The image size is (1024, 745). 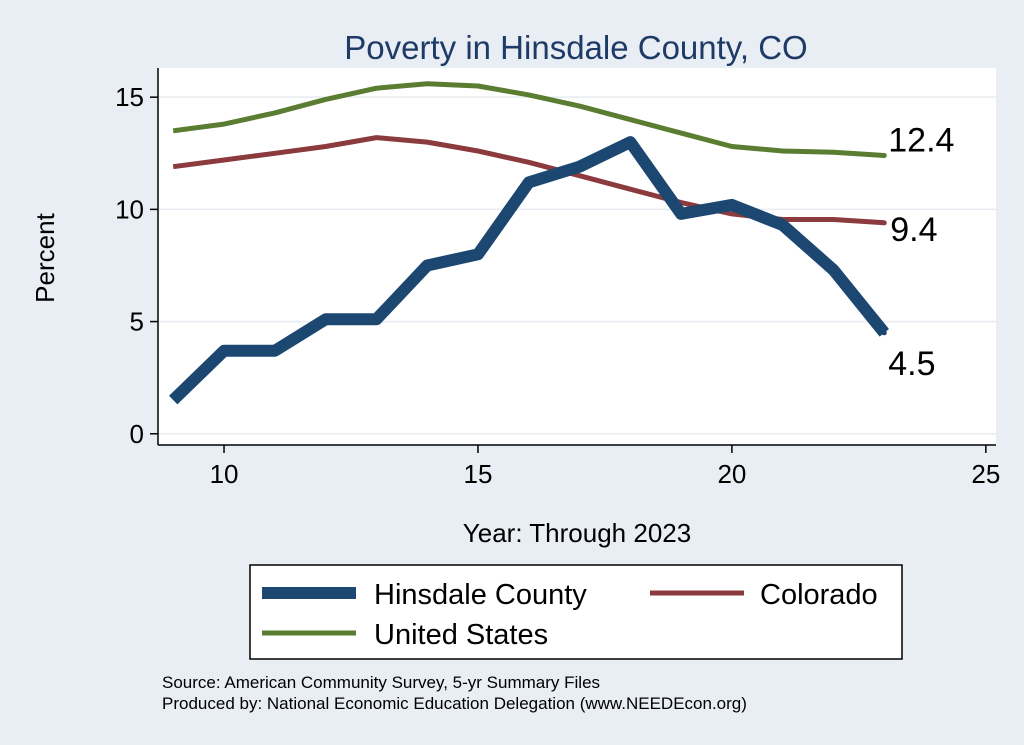 I want to click on legend: Hinsdale County Colorado United States, so click(x=576, y=612).